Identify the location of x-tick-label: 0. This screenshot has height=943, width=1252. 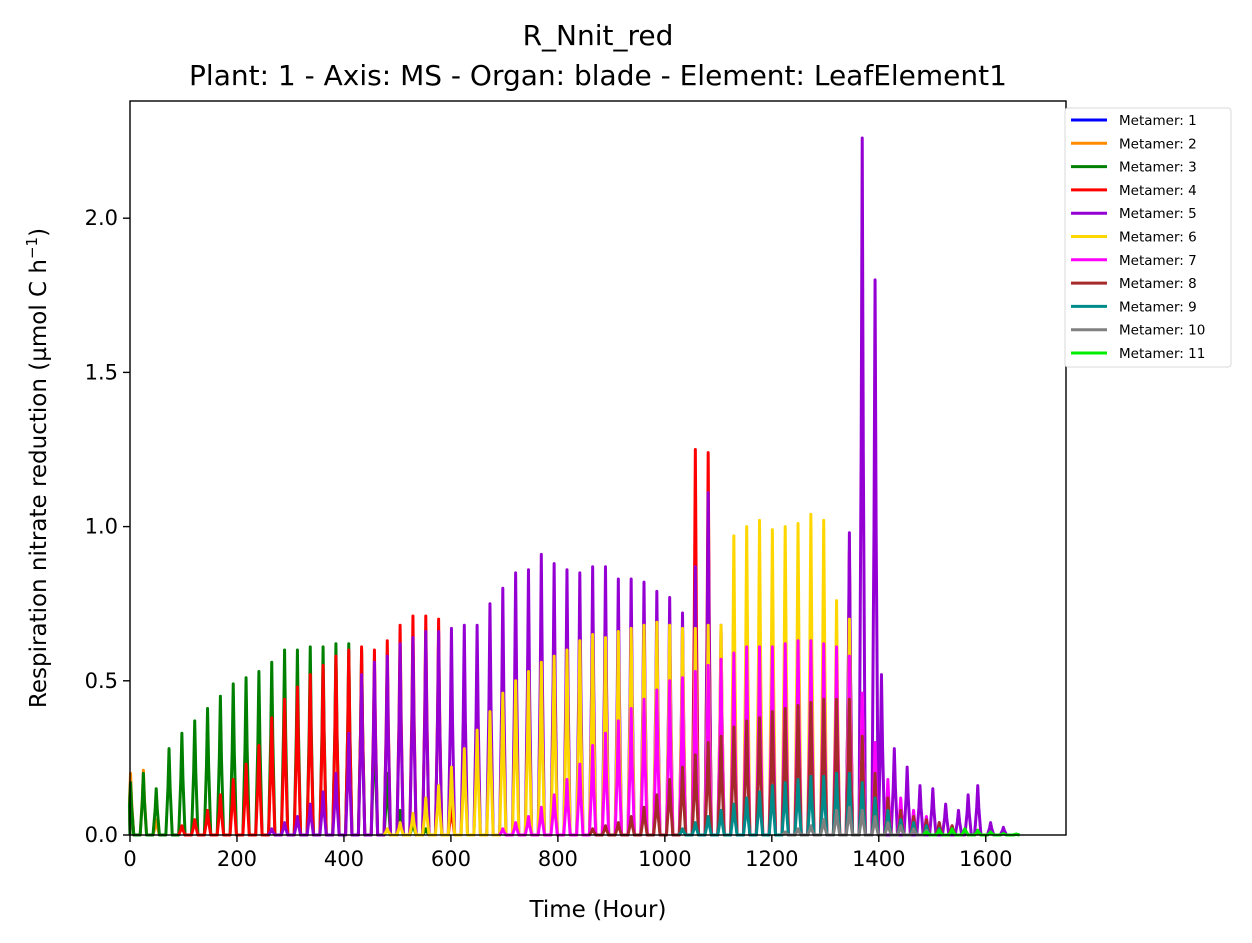
(129, 859).